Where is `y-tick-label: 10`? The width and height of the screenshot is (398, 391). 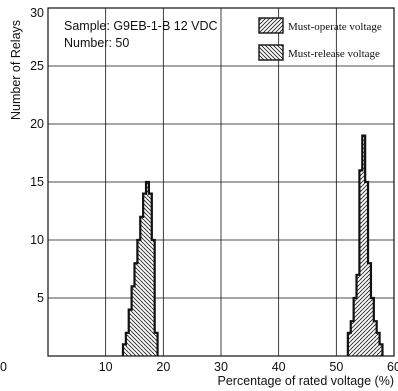
y-tick-label: 10 is located at coordinates (37, 240).